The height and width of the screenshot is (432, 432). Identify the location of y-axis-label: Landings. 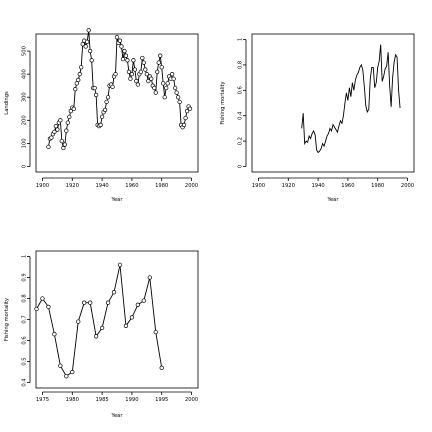
(7, 103).